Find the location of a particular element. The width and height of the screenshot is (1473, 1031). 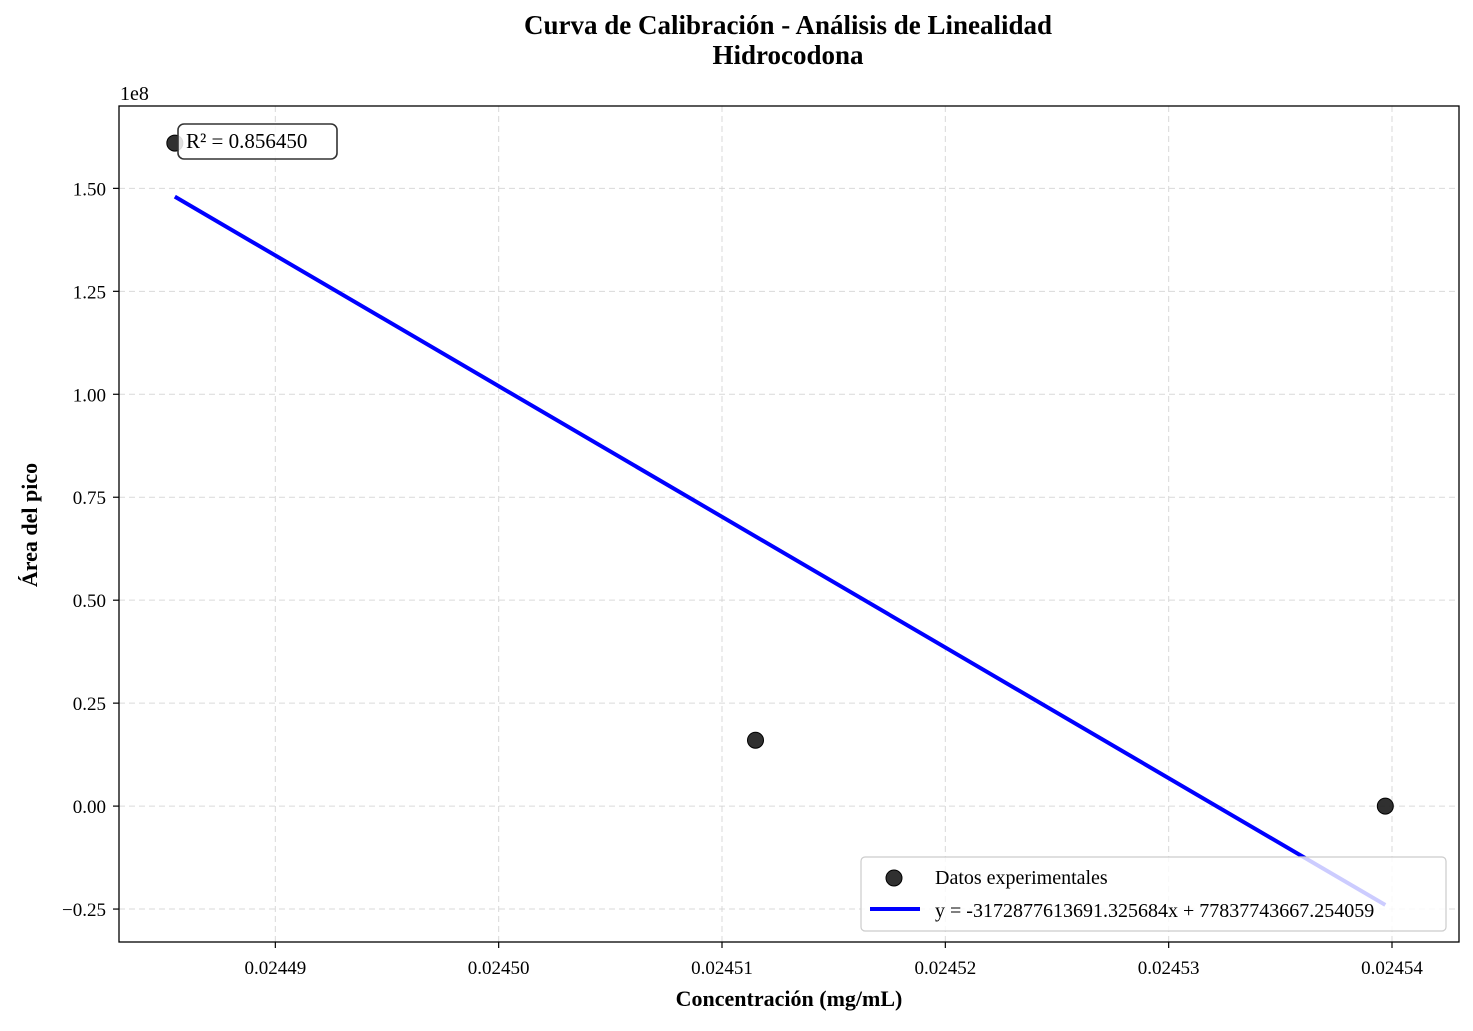

annotation-box is located at coordinates (257, 141).